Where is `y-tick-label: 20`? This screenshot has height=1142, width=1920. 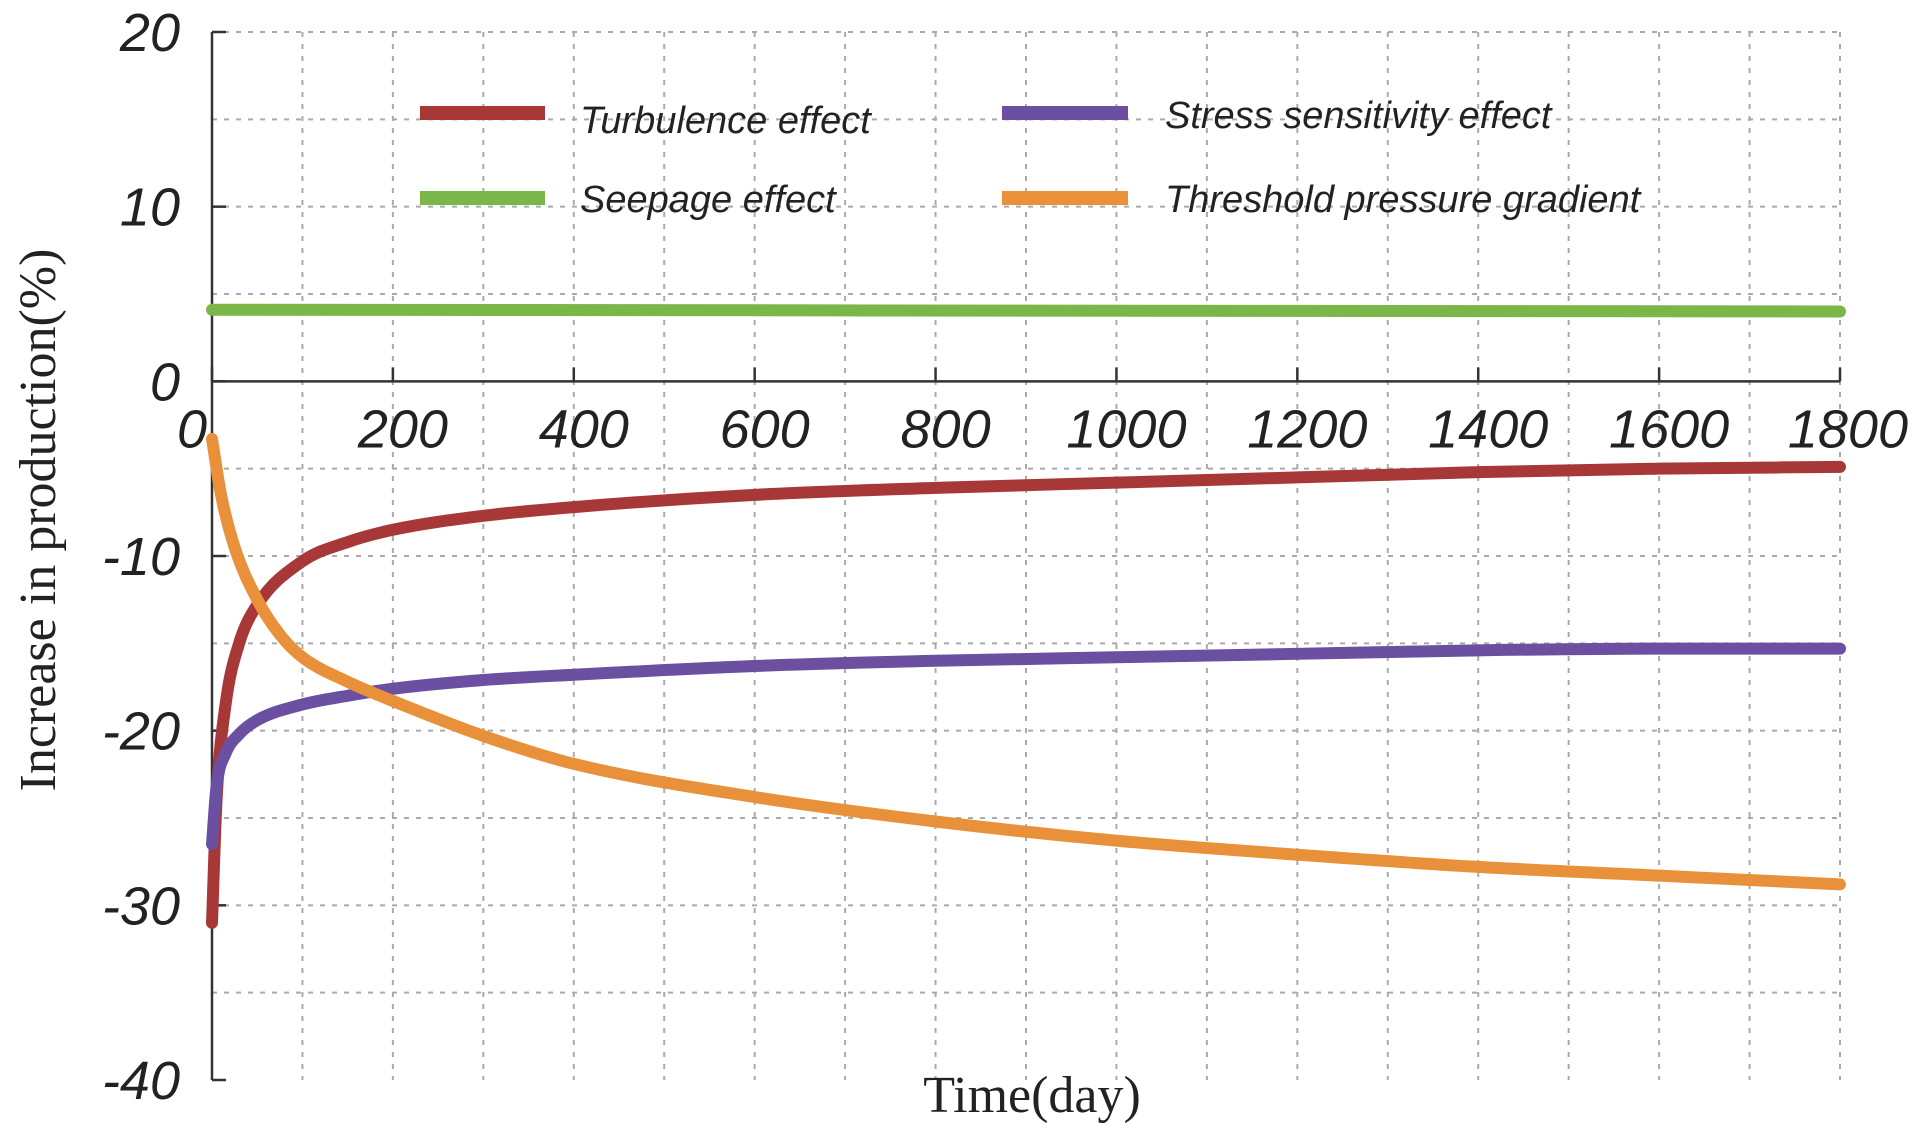 y-tick-label: 20 is located at coordinates (149, 33).